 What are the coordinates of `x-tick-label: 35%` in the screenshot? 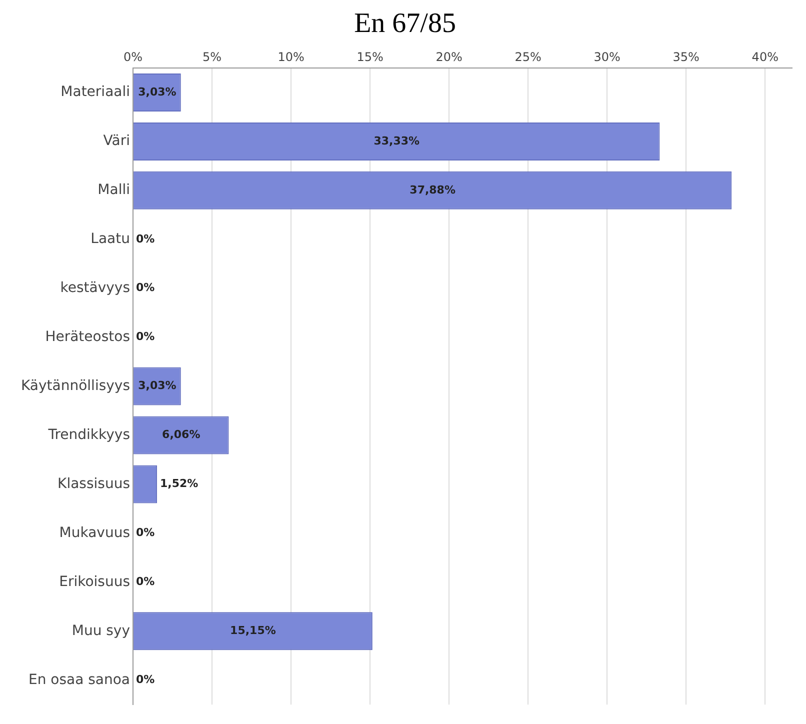 It's located at (686, 57).